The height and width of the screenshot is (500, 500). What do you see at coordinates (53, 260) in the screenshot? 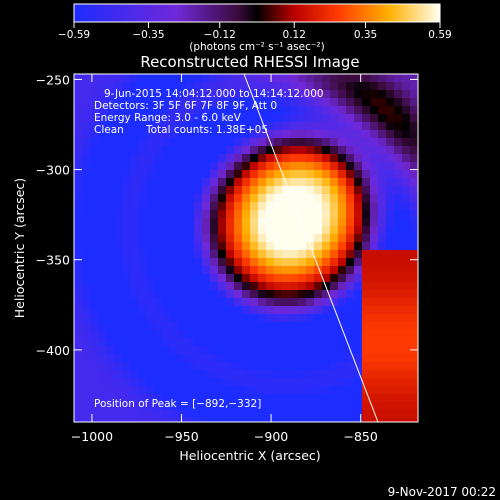
I see `y-tick-label: −350` at bounding box center [53, 260].